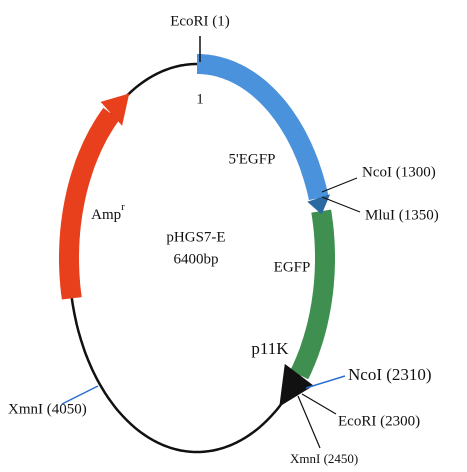 The image size is (467, 472). What do you see at coordinates (399, 172) in the screenshot?
I see `site-label: NcoI (1300)` at bounding box center [399, 172].